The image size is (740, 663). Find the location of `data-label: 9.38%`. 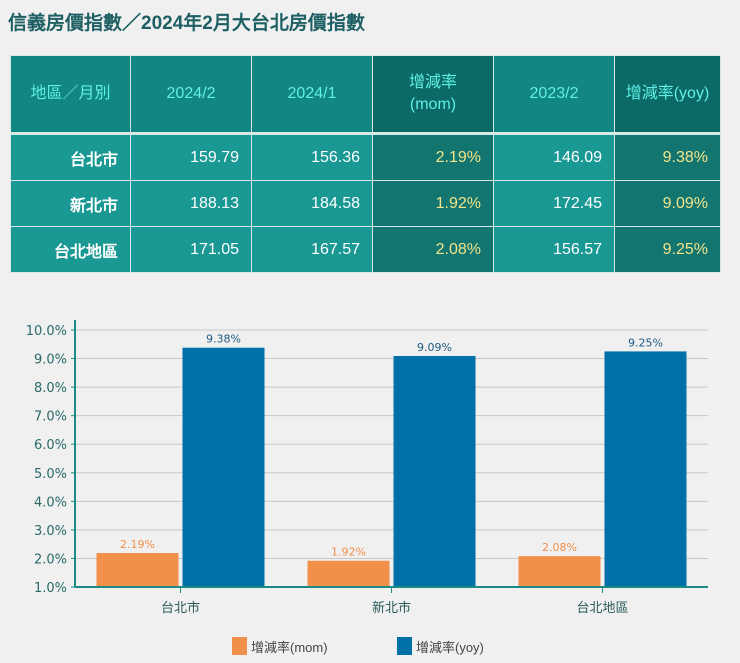

data-label: 9.38% is located at coordinates (223, 339).